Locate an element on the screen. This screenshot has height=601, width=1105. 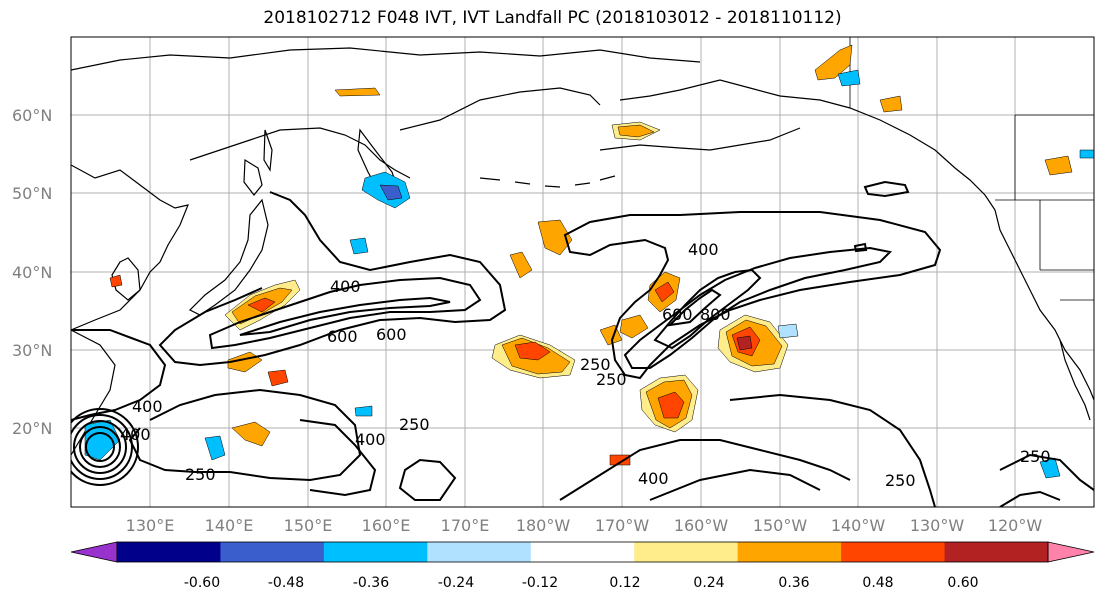
longitude-label: 140°W is located at coordinates (858, 525).